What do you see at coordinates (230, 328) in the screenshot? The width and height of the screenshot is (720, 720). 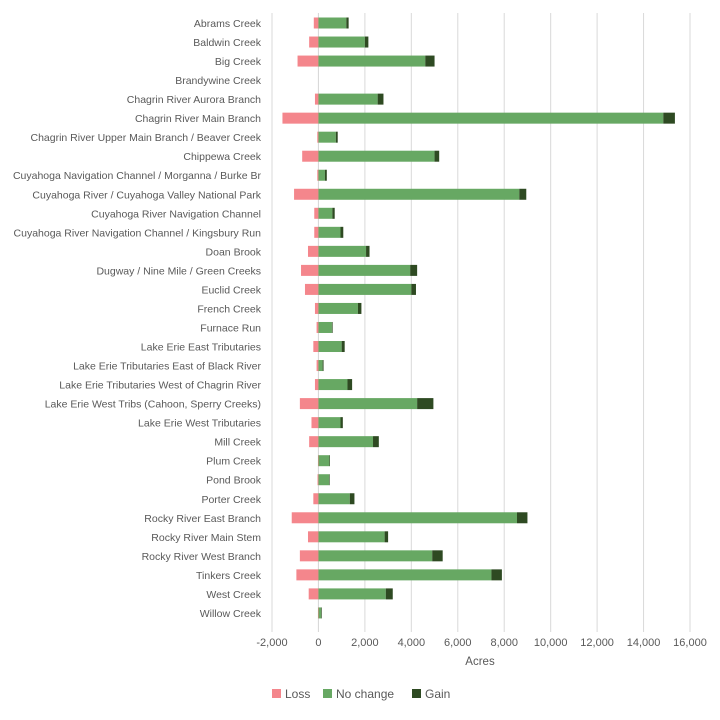 I see `category-label: Furnace Run` at bounding box center [230, 328].